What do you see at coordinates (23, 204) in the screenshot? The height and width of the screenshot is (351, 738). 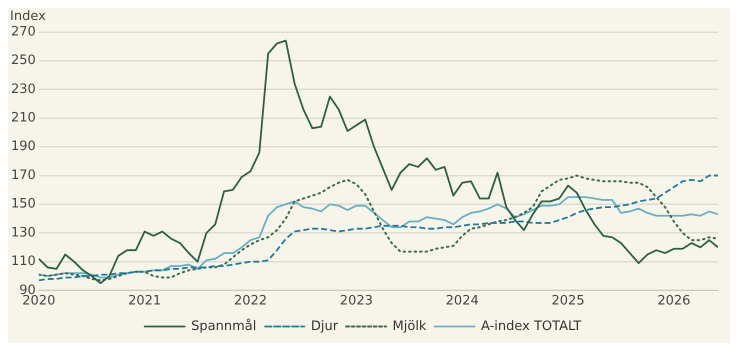 I see `y-tick-label: 150` at bounding box center [23, 204].